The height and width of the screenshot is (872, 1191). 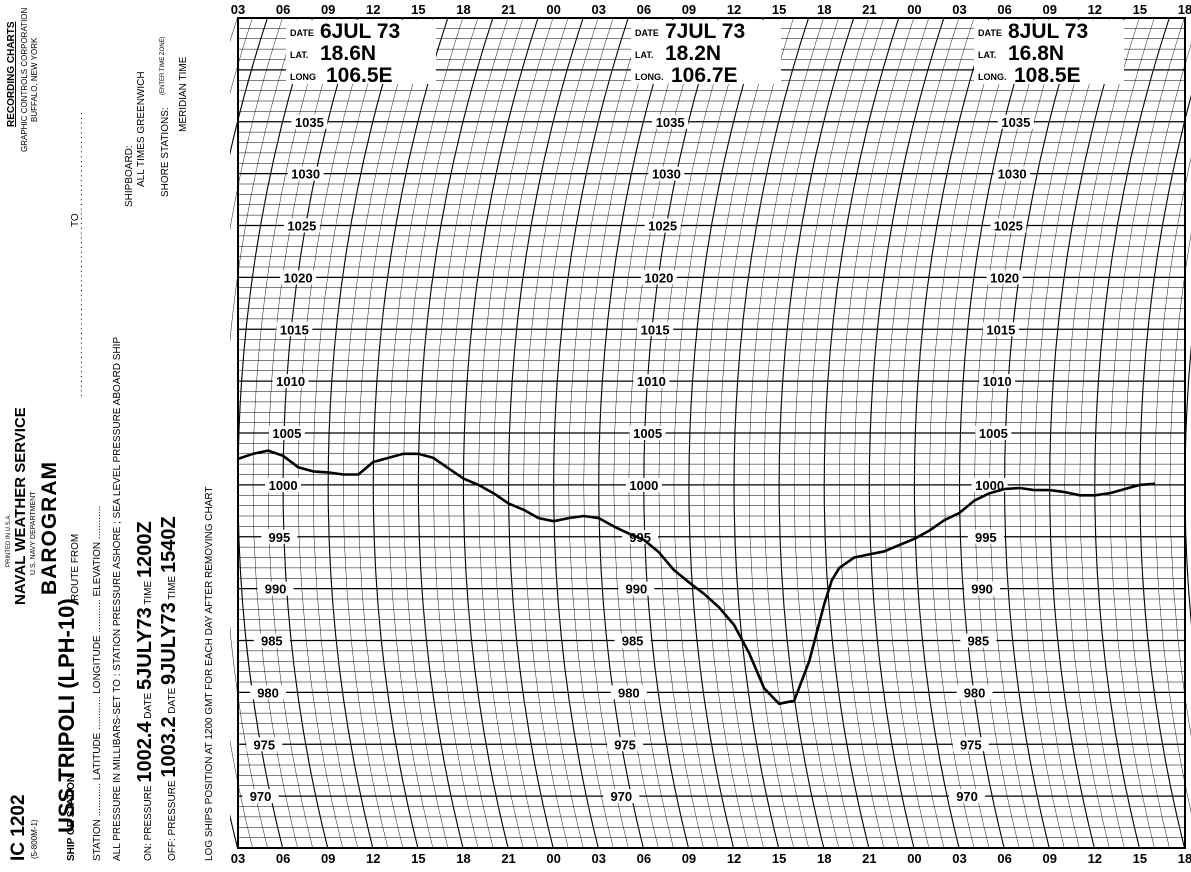 I want to click on route-from-label: ROUTE FROM, so click(x=75, y=567).